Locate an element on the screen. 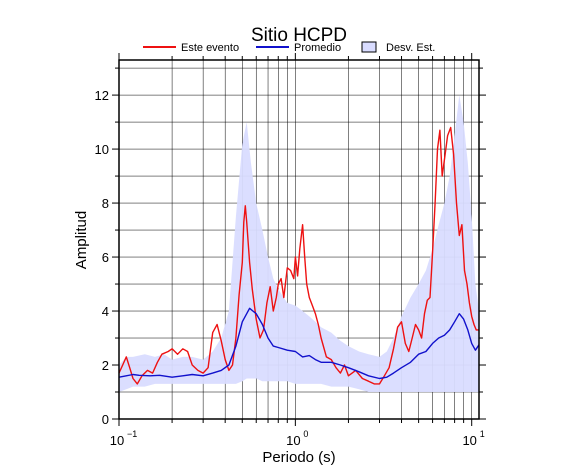  legend-label: Desv. Est. is located at coordinates (410, 48).